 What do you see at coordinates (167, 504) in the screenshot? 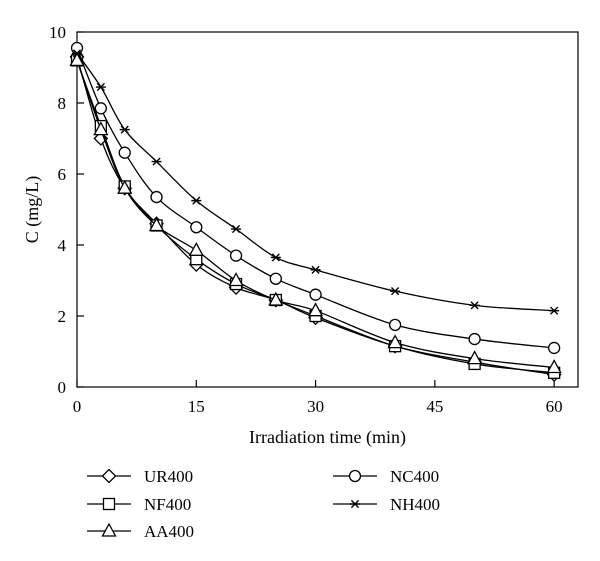
I see `legend-label: NF400` at bounding box center [167, 504].